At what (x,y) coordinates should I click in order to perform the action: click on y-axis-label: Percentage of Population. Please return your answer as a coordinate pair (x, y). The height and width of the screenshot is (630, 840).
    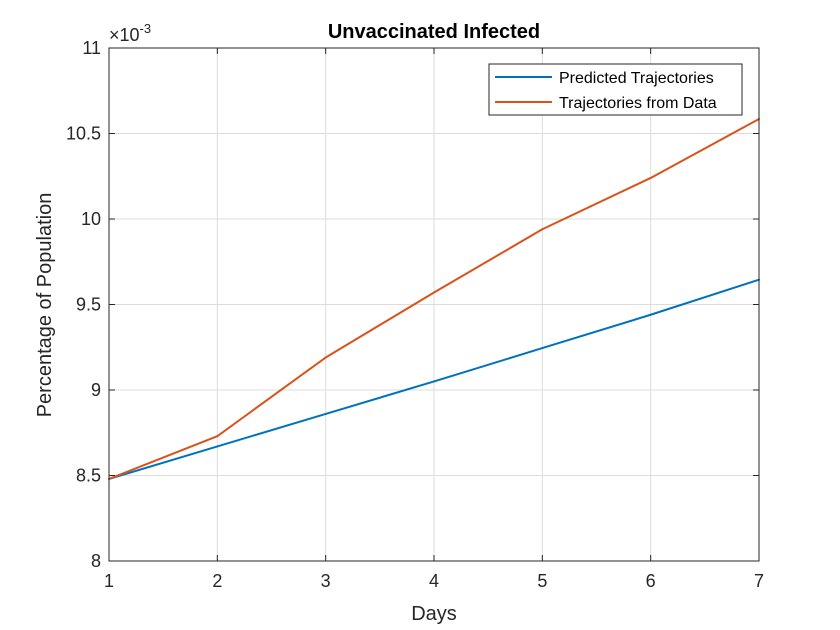
    Looking at the image, I should click on (45, 305).